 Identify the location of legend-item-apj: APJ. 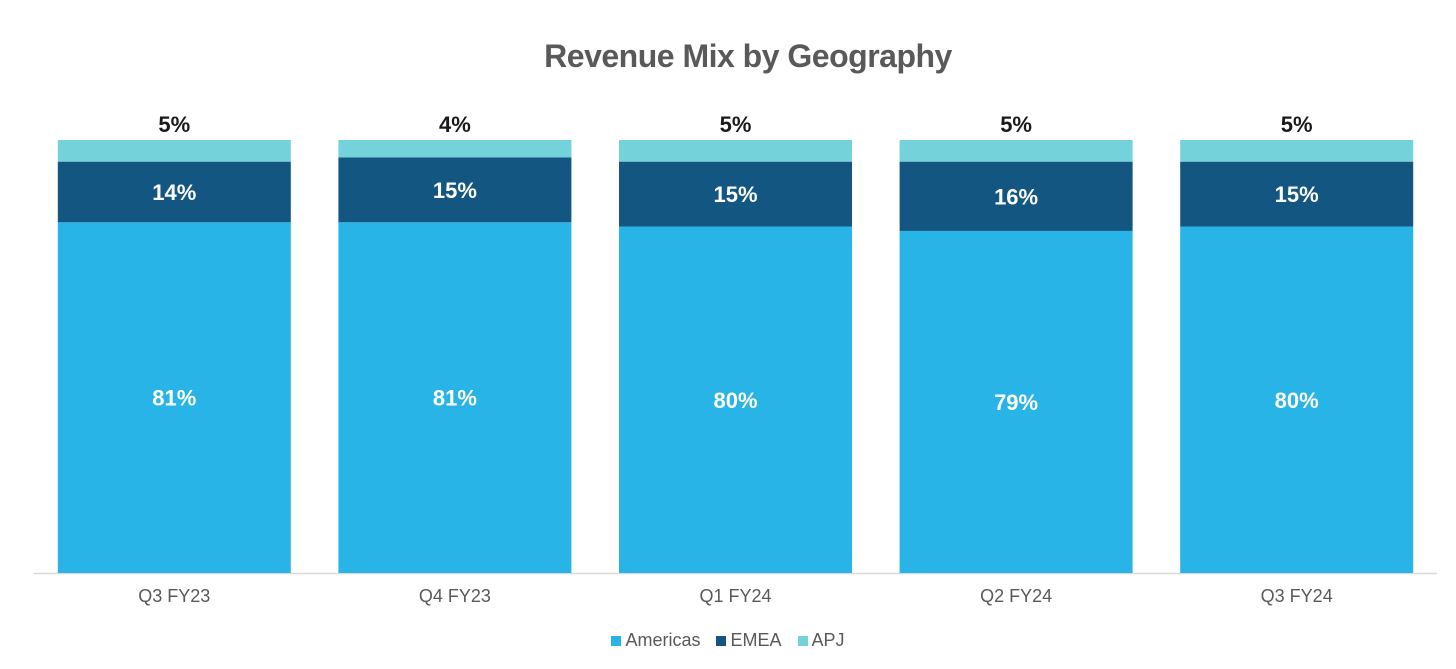
(821, 640).